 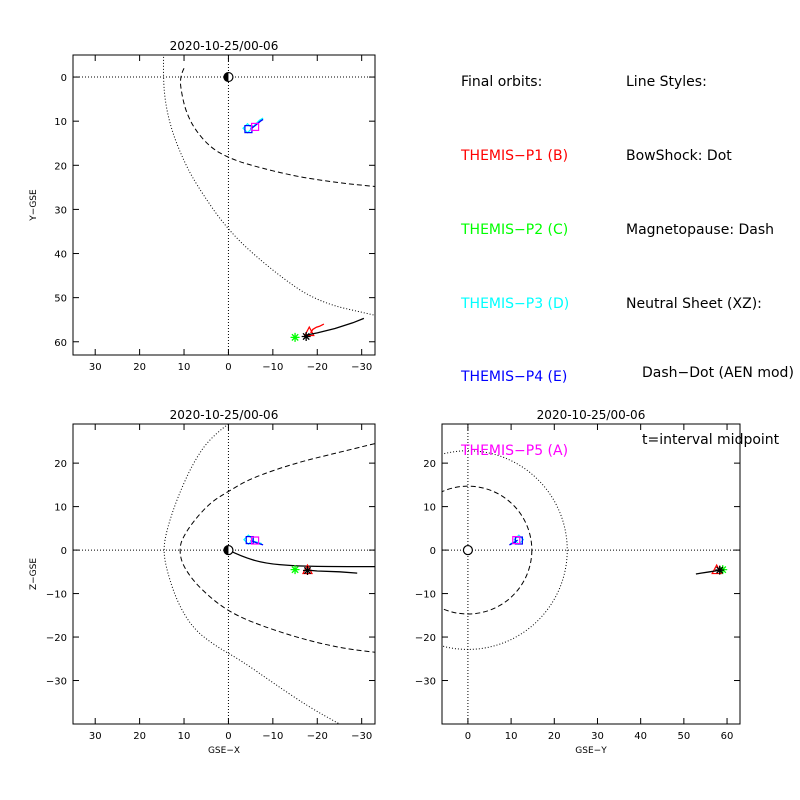 What do you see at coordinates (666, 82) in the screenshot?
I see `line-styles-title: Line Styles:` at bounding box center [666, 82].